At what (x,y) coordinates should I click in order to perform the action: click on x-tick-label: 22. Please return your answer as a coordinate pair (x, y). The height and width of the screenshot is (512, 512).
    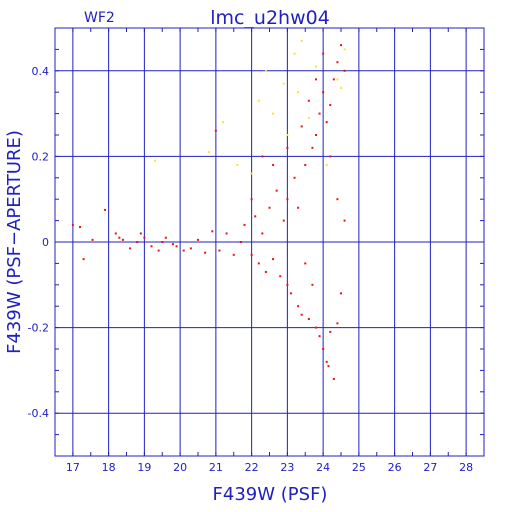
    Looking at the image, I should click on (252, 467).